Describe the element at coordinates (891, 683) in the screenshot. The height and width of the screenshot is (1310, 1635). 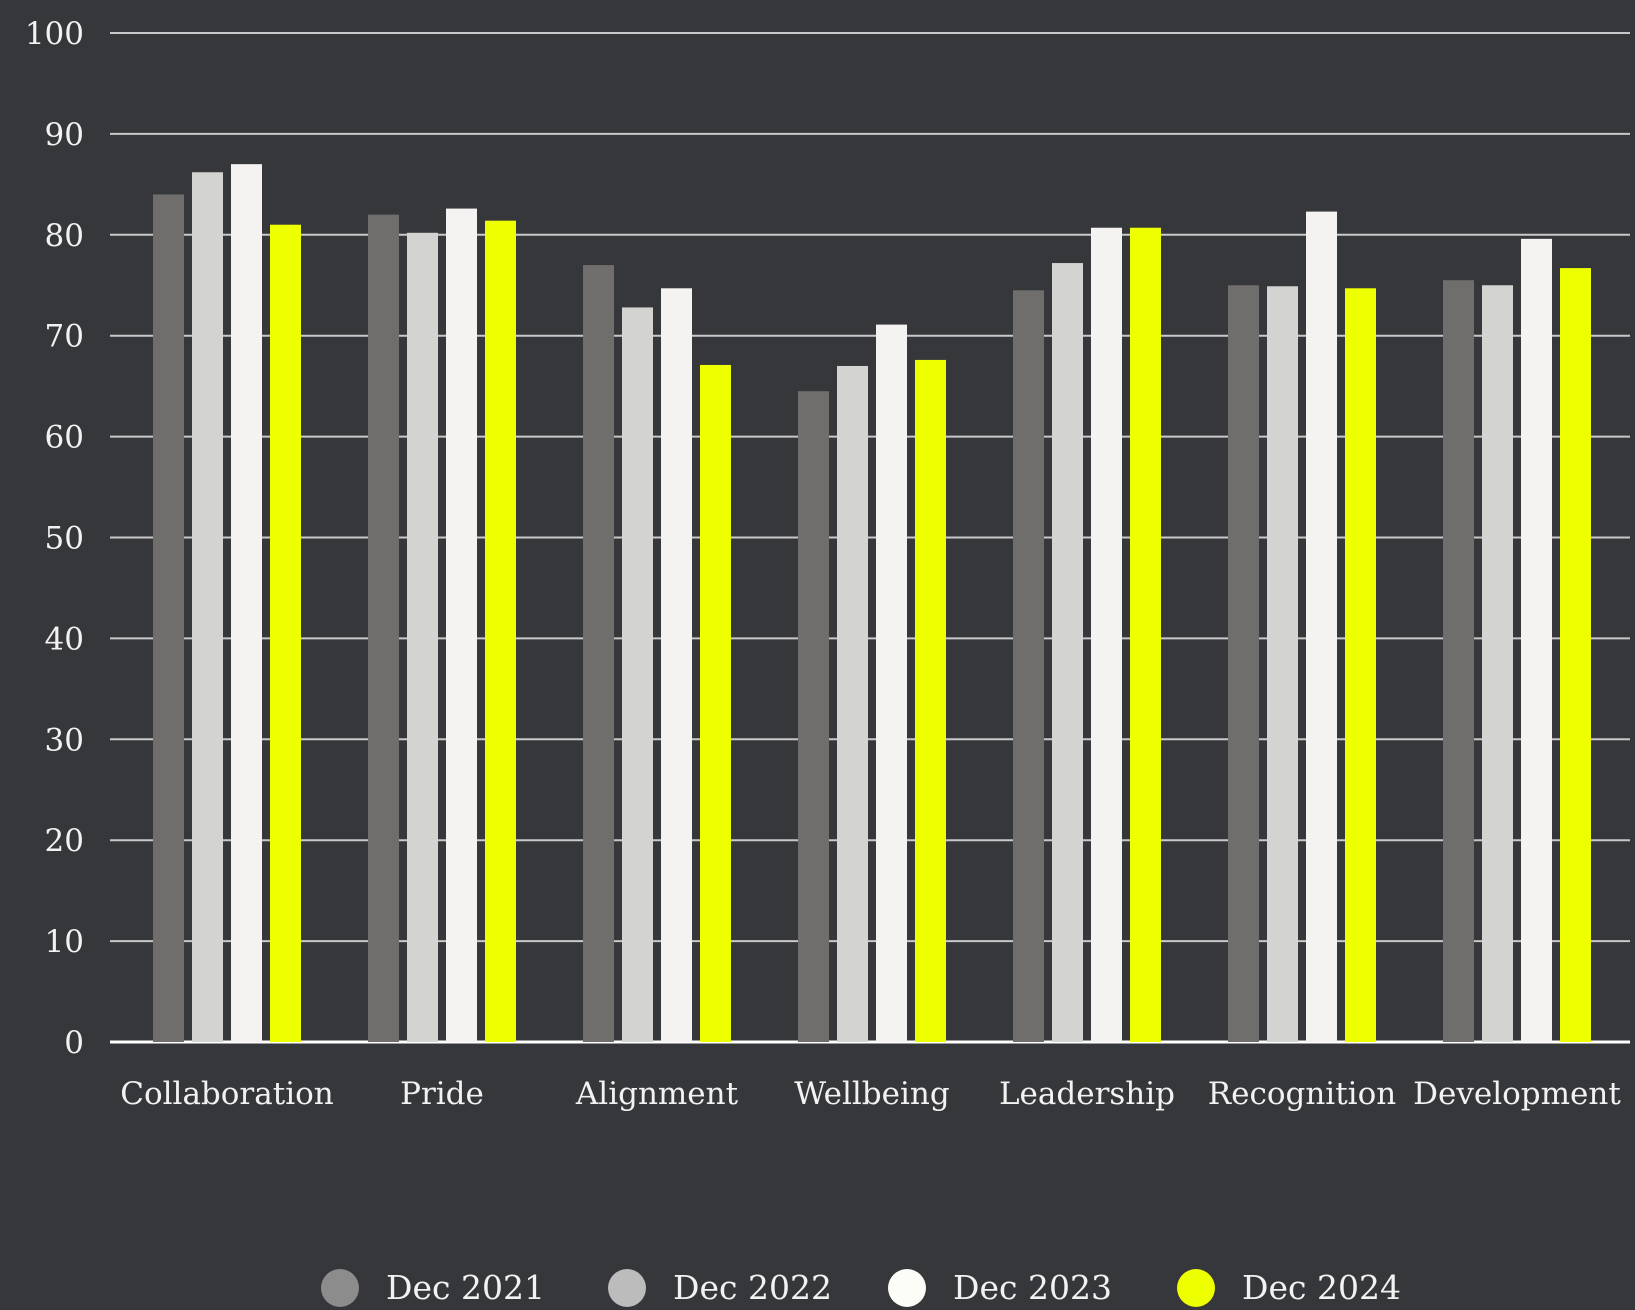
I see `bar-wellbeing-dec-2023` at that location.